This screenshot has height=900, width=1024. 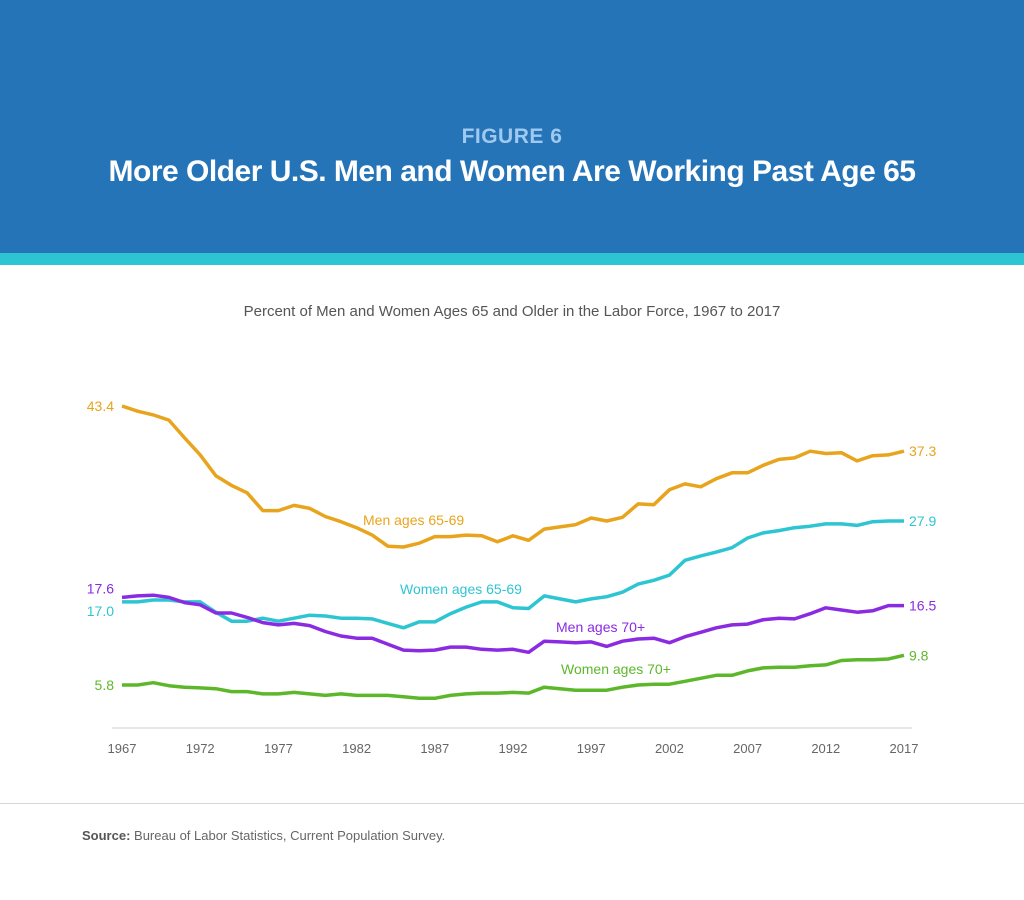 What do you see at coordinates (100, 611) in the screenshot?
I see `start-value-label: 17.0` at bounding box center [100, 611].